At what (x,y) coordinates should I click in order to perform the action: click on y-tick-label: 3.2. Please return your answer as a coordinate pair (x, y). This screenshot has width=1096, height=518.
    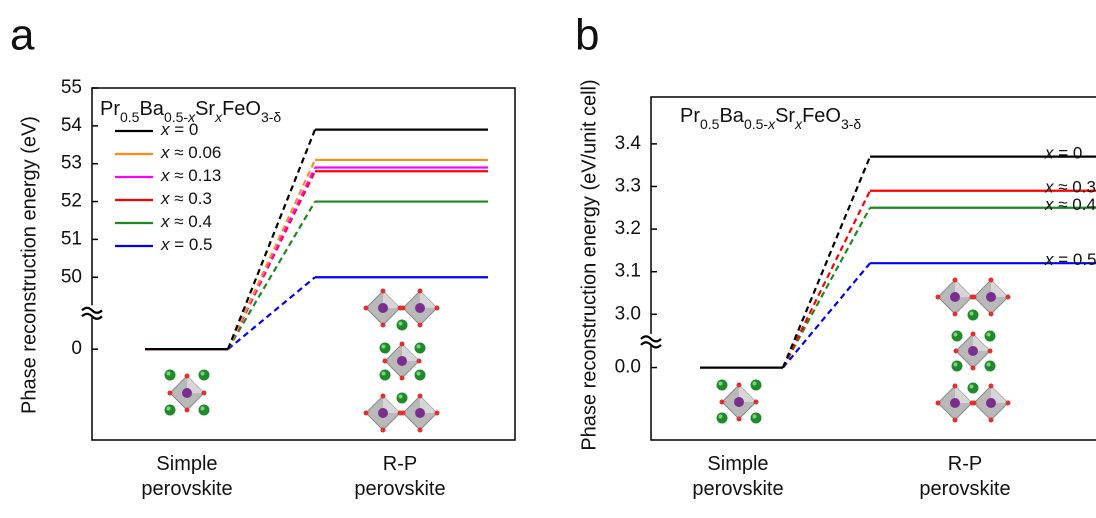
    Looking at the image, I should click on (628, 228).